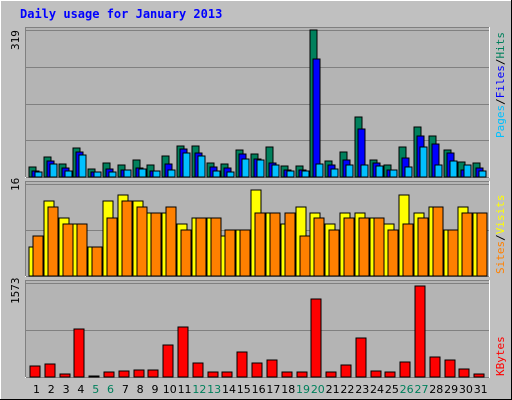  What do you see at coordinates (51, 389) in the screenshot?
I see `day-label-2: 2` at bounding box center [51, 389].